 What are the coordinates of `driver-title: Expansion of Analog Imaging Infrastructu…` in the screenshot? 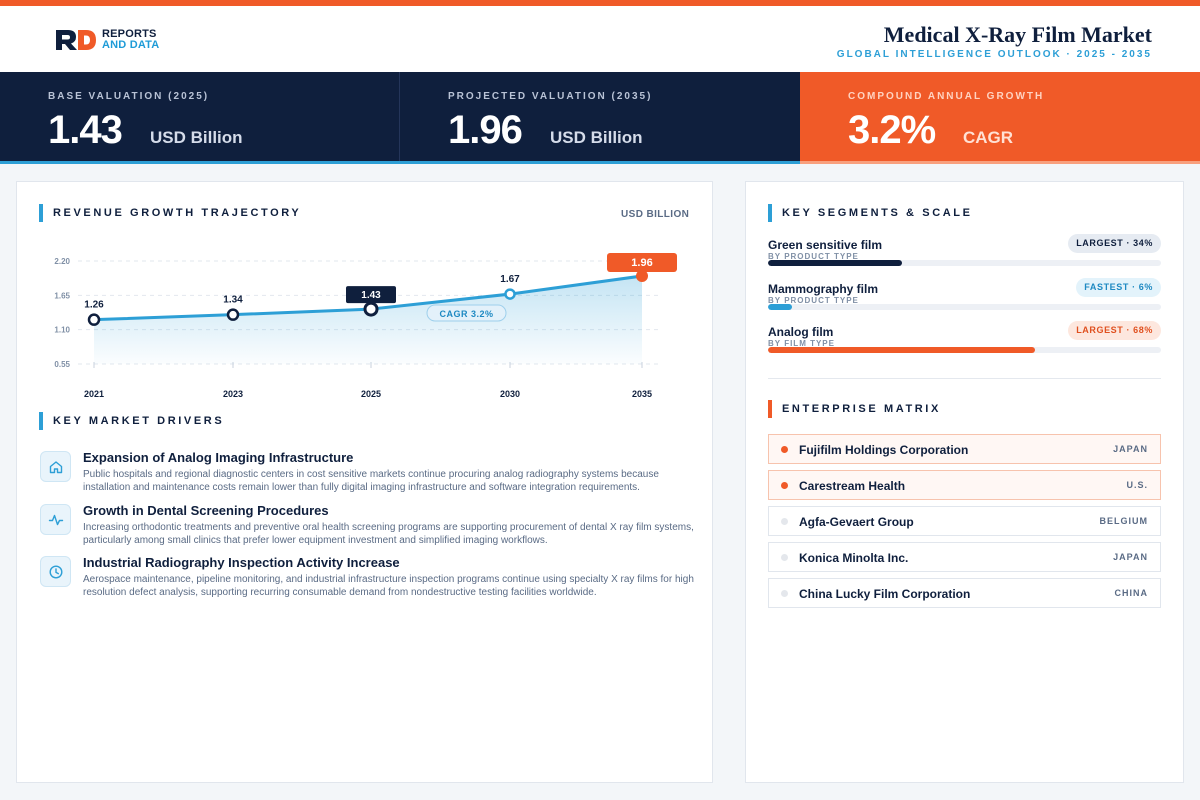 It's located at (218, 457).